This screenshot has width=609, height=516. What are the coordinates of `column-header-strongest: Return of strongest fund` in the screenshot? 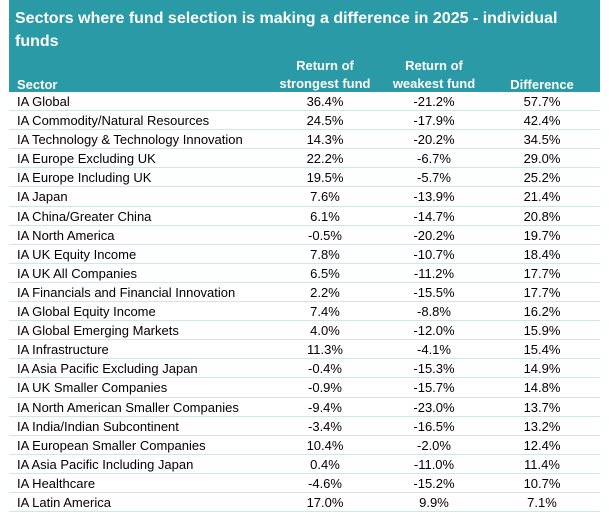 It's located at (325, 74).